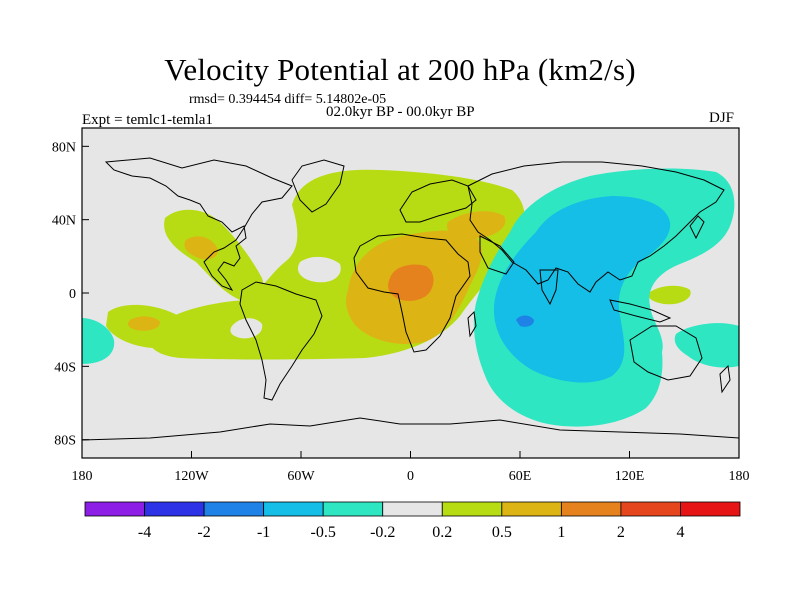 Image resolution: width=800 pixels, height=600 pixels. Describe the element at coordinates (191, 476) in the screenshot. I see `x-tick-label: 120W` at that location.